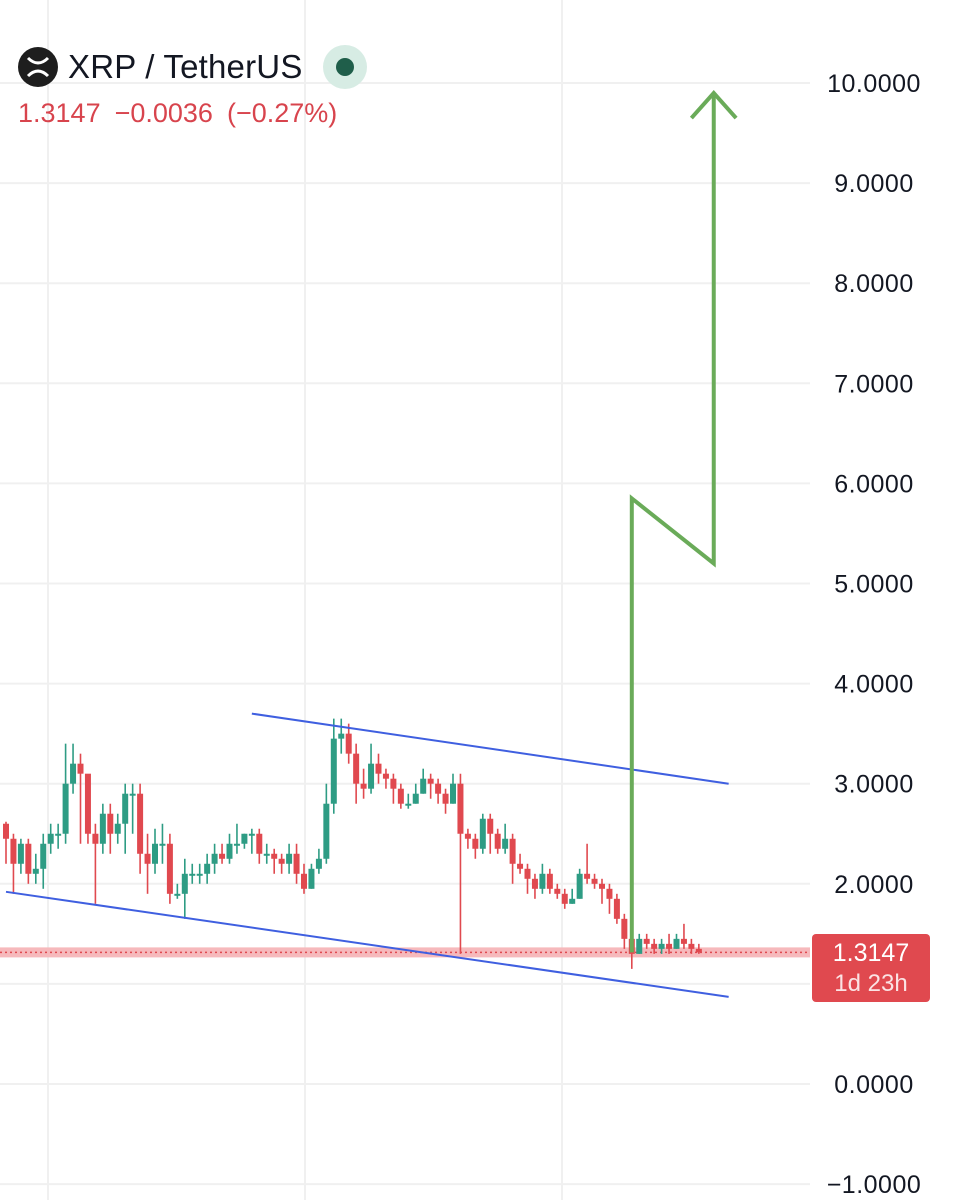 The height and width of the screenshot is (1200, 958). Describe the element at coordinates (871, 983) in the screenshot. I see `bar-countdown: 1d 23h` at that location.